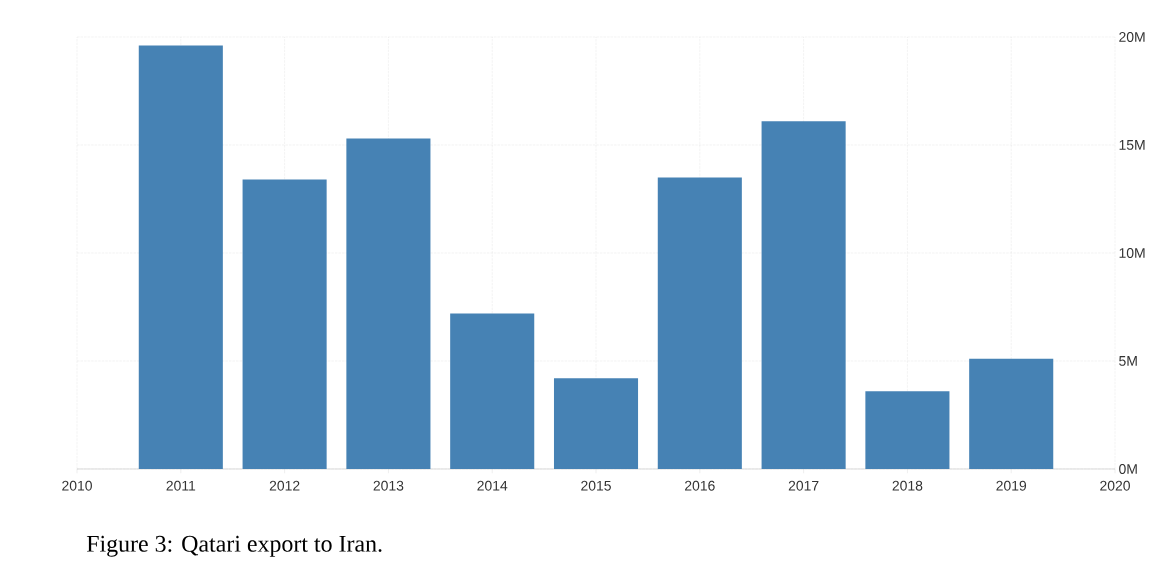  Describe the element at coordinates (77, 485) in the screenshot. I see `x-tick-label: 2010` at that location.